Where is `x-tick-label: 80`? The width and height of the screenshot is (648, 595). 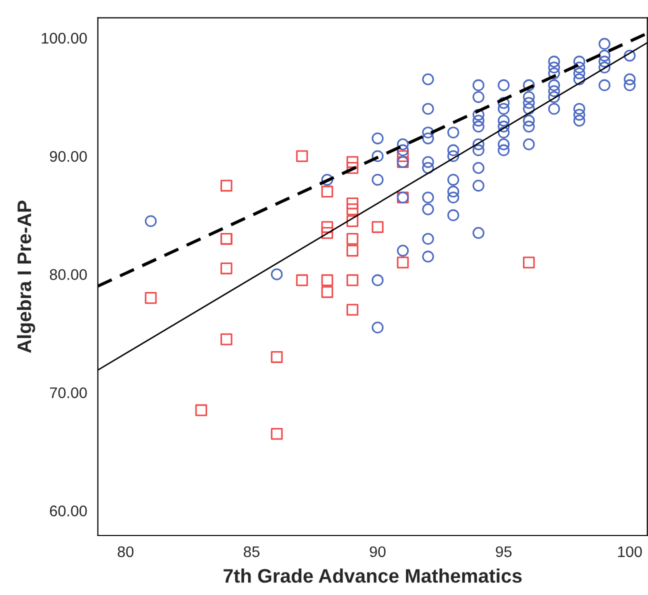 x-tick-label: 80 is located at coordinates (126, 552).